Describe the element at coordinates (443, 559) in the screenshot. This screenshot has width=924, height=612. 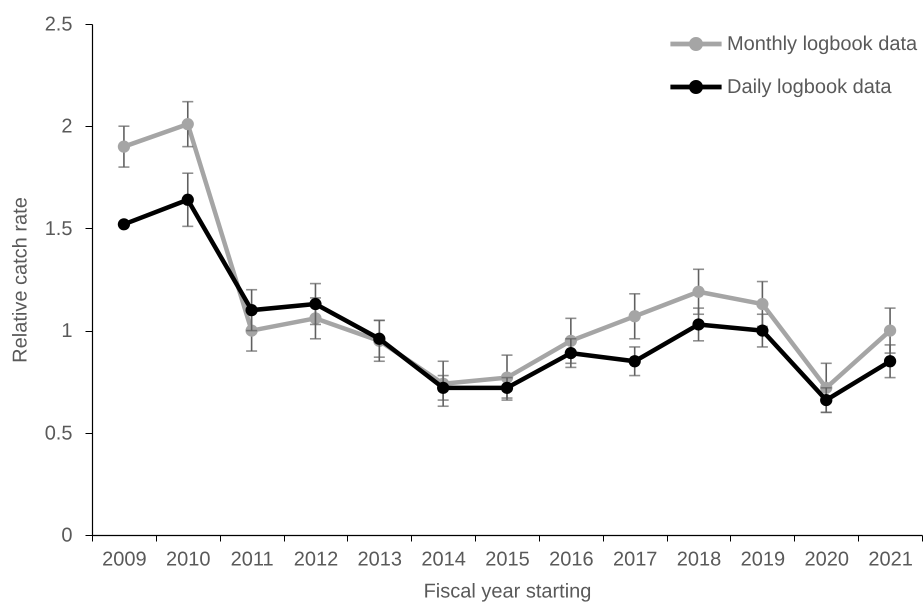
I see `x-tick-label: 2014` at that location.